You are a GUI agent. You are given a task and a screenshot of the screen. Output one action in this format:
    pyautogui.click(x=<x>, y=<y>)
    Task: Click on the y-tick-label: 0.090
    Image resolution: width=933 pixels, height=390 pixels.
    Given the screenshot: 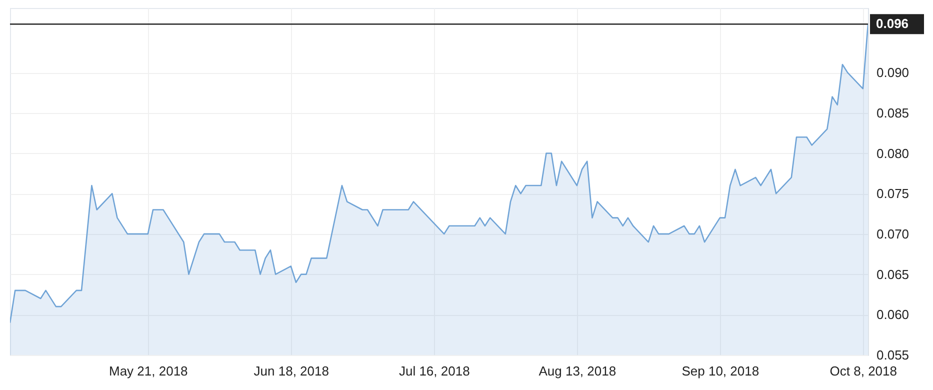 What is the action you would take?
    pyautogui.click(x=893, y=72)
    